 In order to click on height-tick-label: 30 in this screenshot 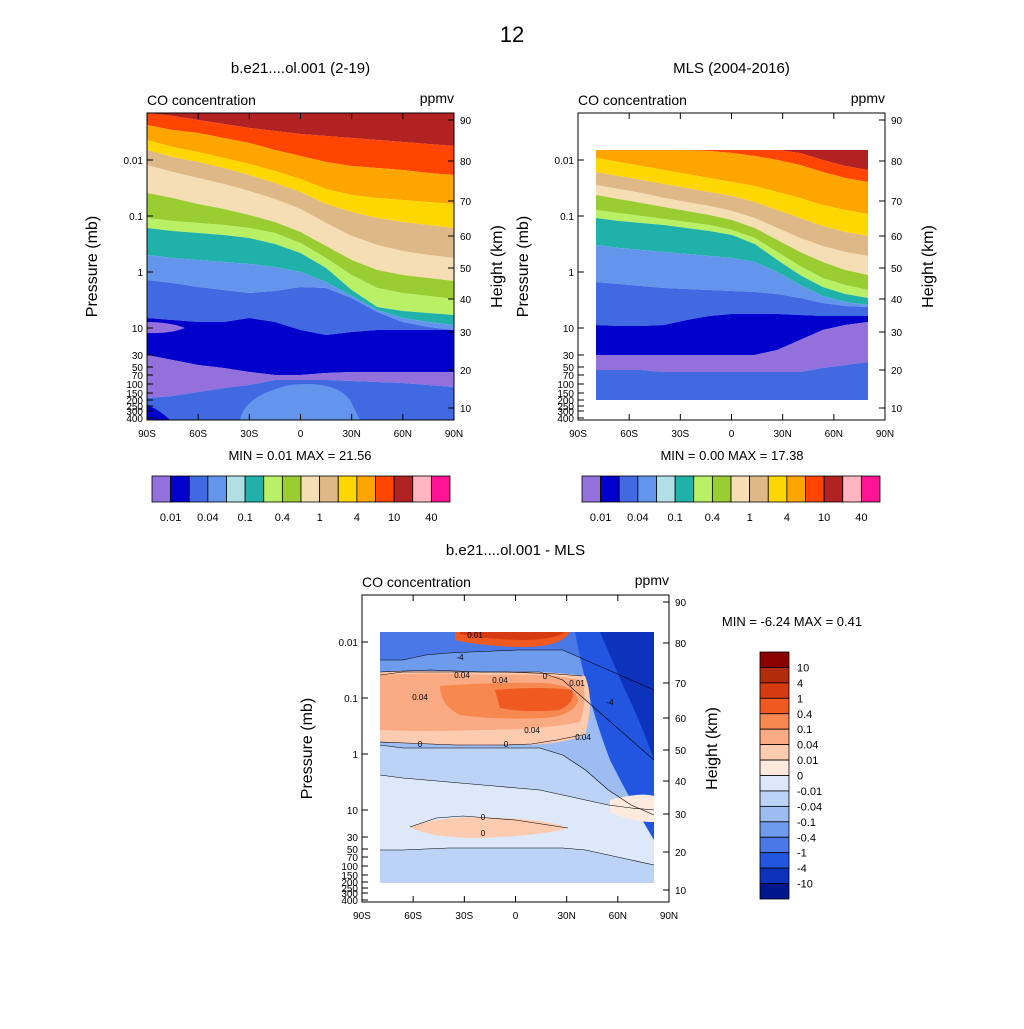, I will do `click(466, 333)`.